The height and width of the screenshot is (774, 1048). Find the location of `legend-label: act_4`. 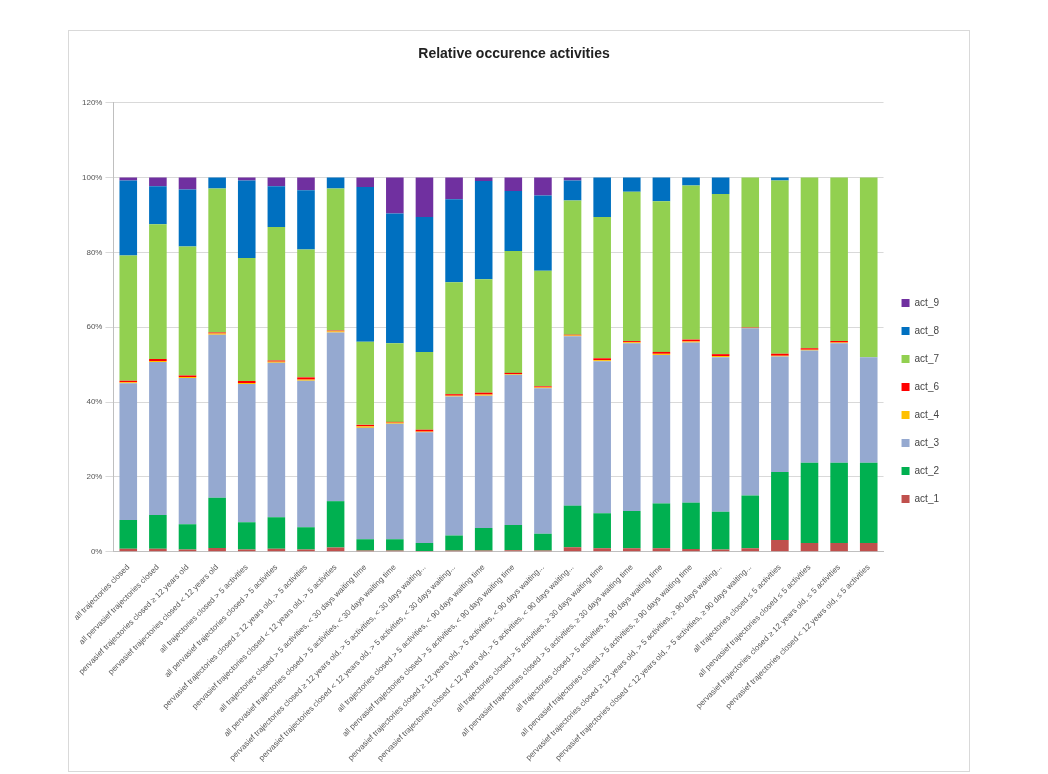

legend-label: act_4 is located at coordinates (927, 414).